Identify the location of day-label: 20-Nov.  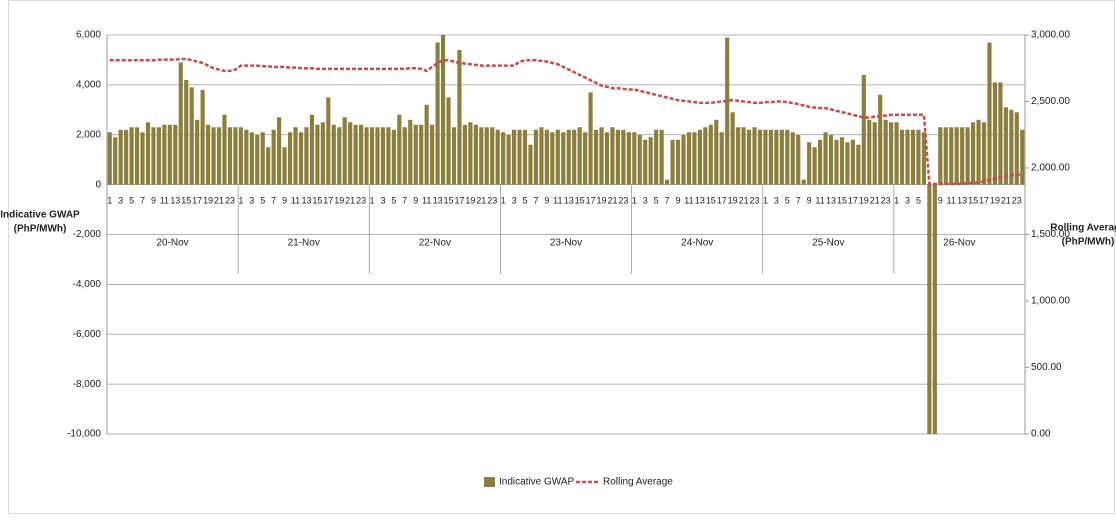
(172, 243).